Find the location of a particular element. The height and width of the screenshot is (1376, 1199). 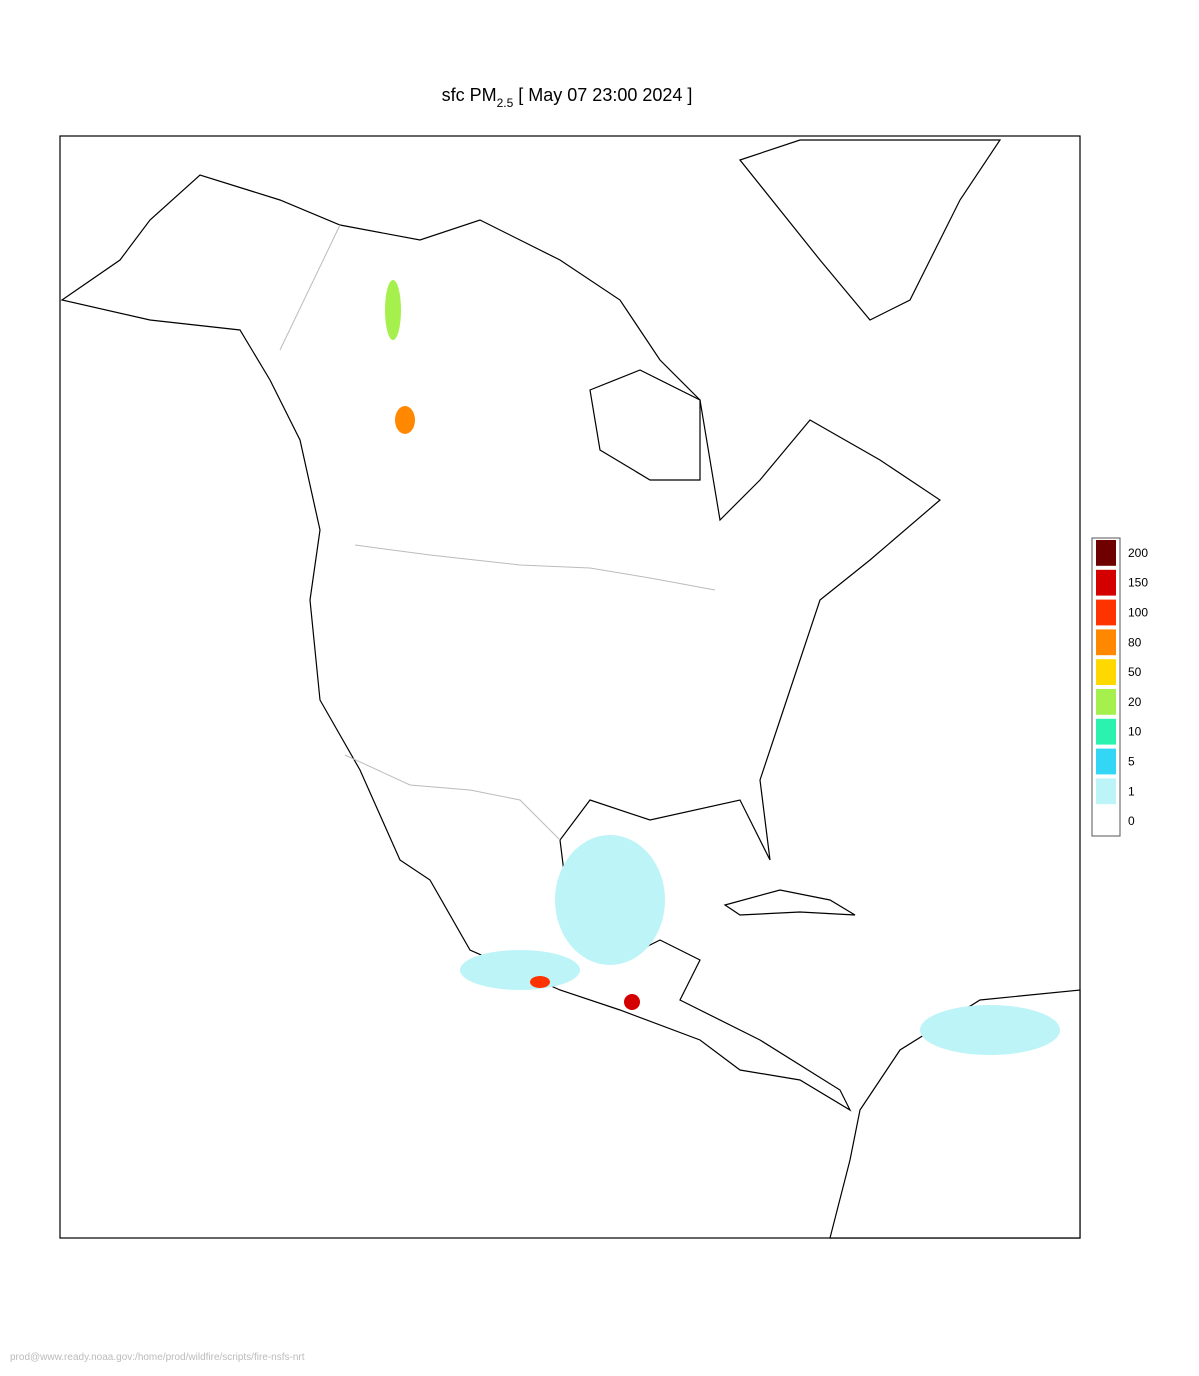

fire-plume is located at coordinates (393, 310).